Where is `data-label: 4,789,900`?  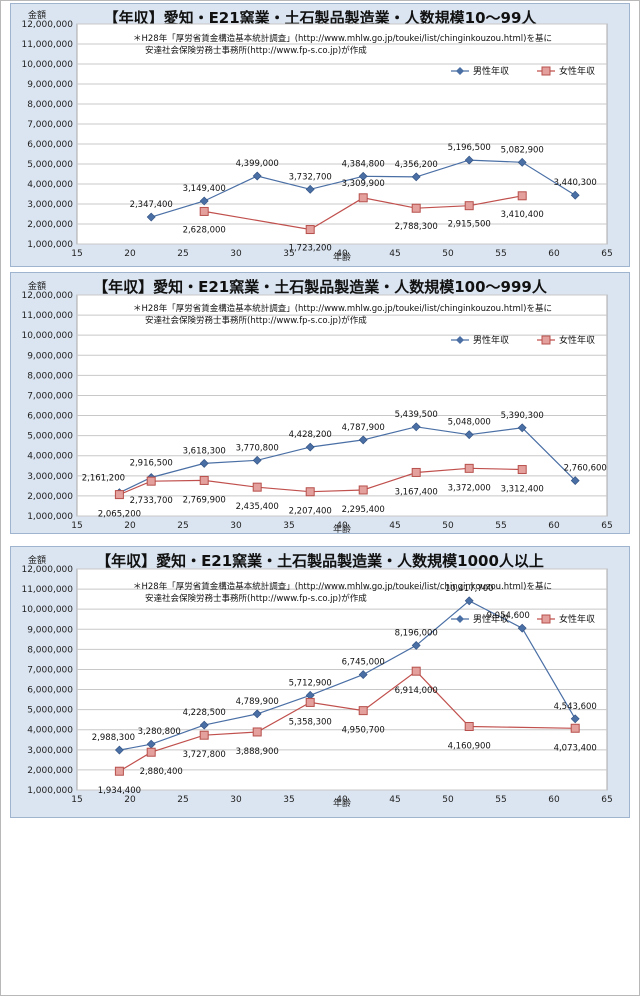 data-label: 4,789,900 is located at coordinates (257, 702).